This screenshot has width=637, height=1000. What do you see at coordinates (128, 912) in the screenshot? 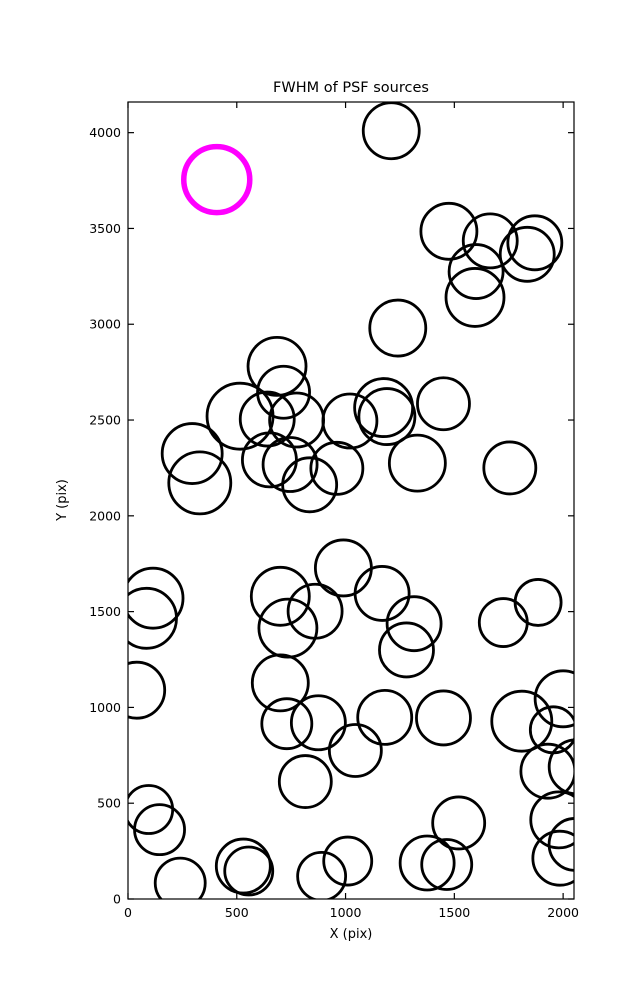
I see `x-tick-label: 0` at bounding box center [128, 912].